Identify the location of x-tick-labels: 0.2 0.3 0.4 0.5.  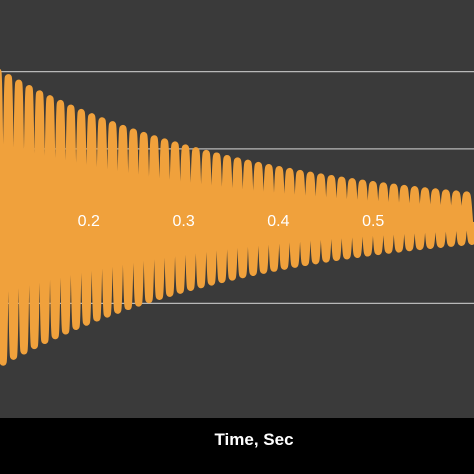
(231, 221).